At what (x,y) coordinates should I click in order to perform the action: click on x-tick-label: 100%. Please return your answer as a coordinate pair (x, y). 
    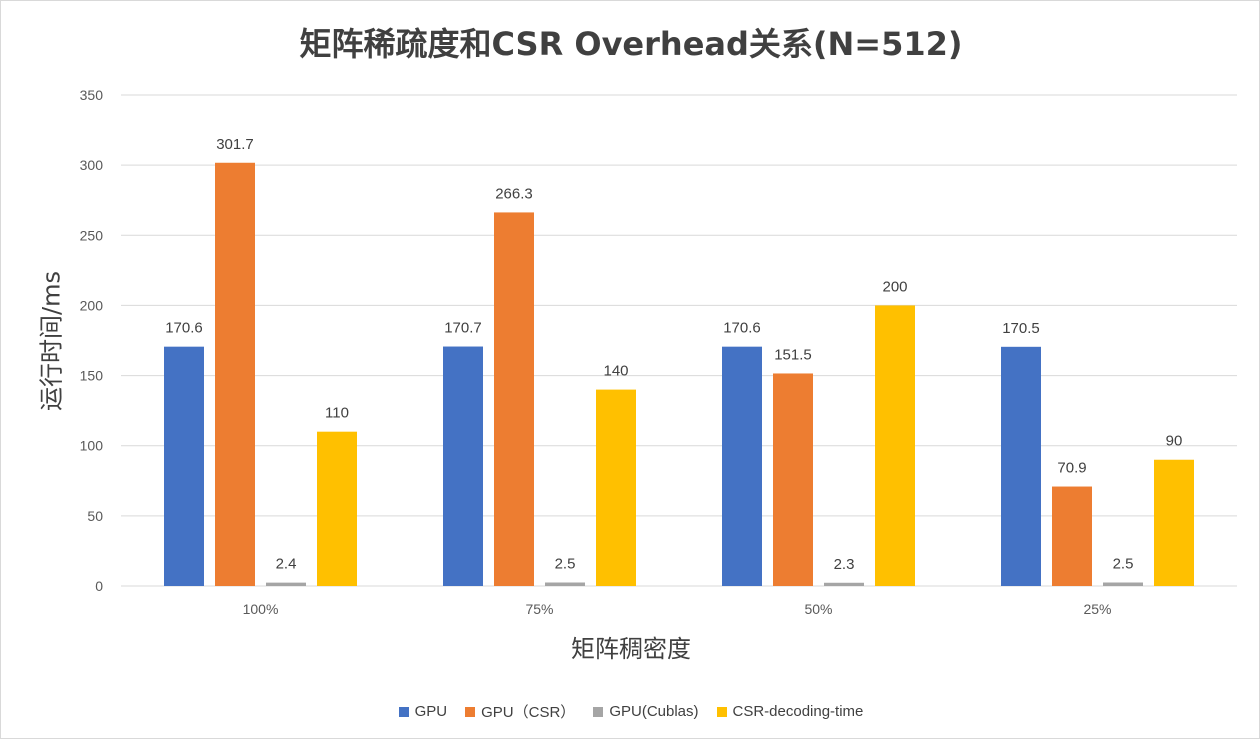
    Looking at the image, I should click on (261, 609).